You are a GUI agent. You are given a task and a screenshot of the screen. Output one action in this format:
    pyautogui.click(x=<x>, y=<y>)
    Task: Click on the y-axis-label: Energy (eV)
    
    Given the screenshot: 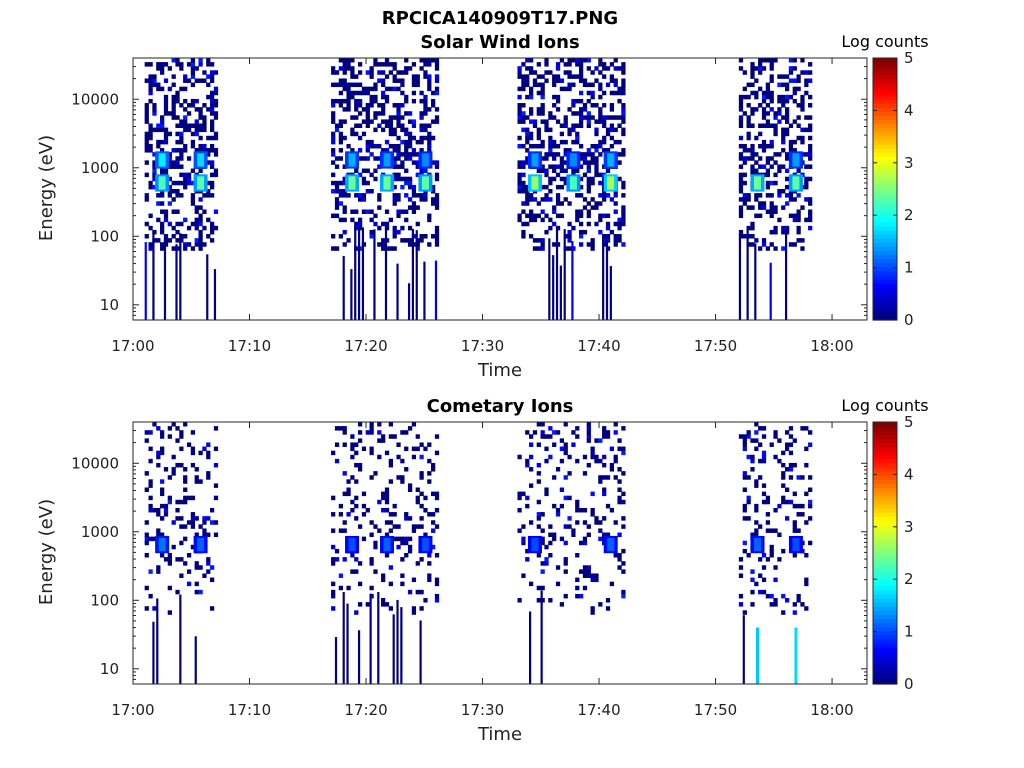 What is the action you would take?
    pyautogui.click(x=46, y=188)
    